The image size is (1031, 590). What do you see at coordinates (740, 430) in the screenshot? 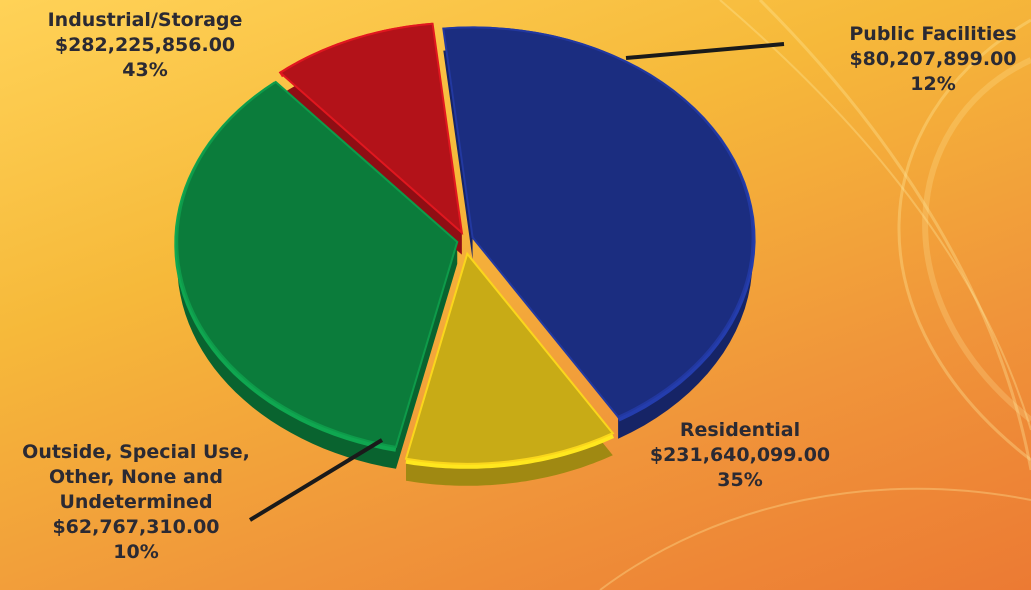
I see `slice-name: Residential` at bounding box center [740, 430].